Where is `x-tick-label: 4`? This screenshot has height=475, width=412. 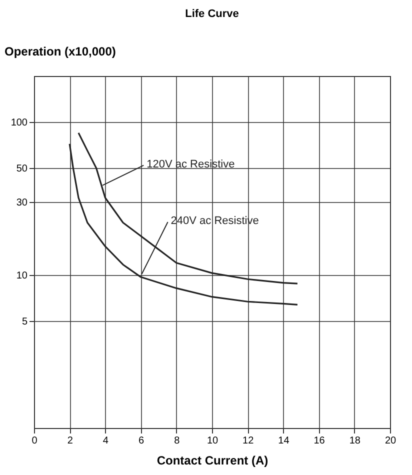 x-tick-label: 4 is located at coordinates (105, 441).